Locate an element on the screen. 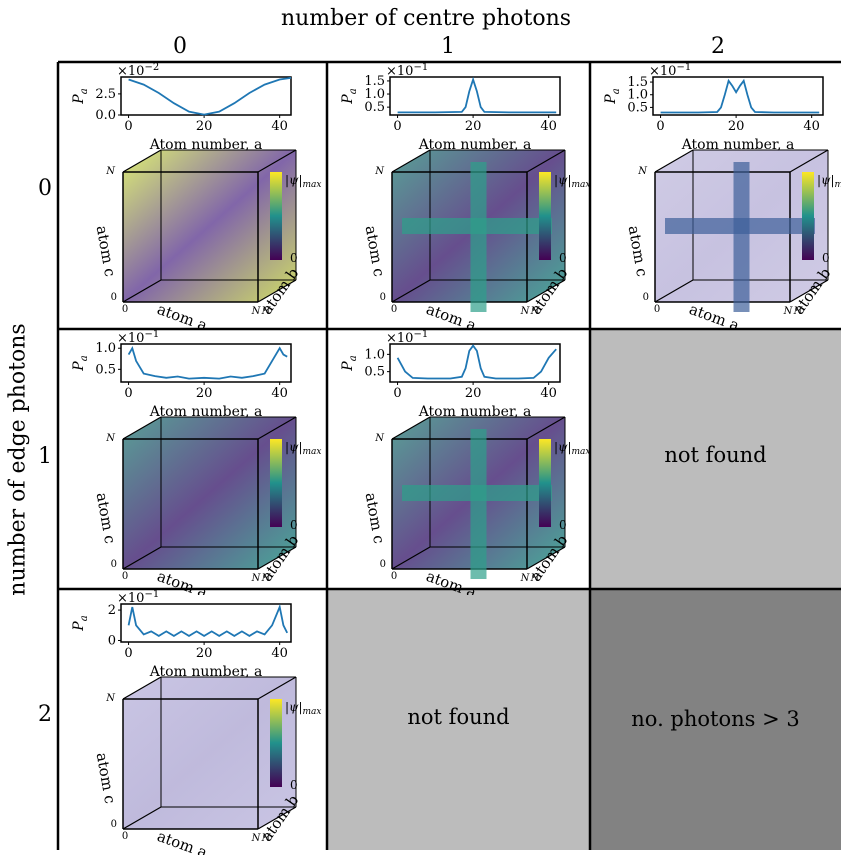 This screenshot has width=841, height=855. y-tick-label: 2.5 is located at coordinates (105, 94).